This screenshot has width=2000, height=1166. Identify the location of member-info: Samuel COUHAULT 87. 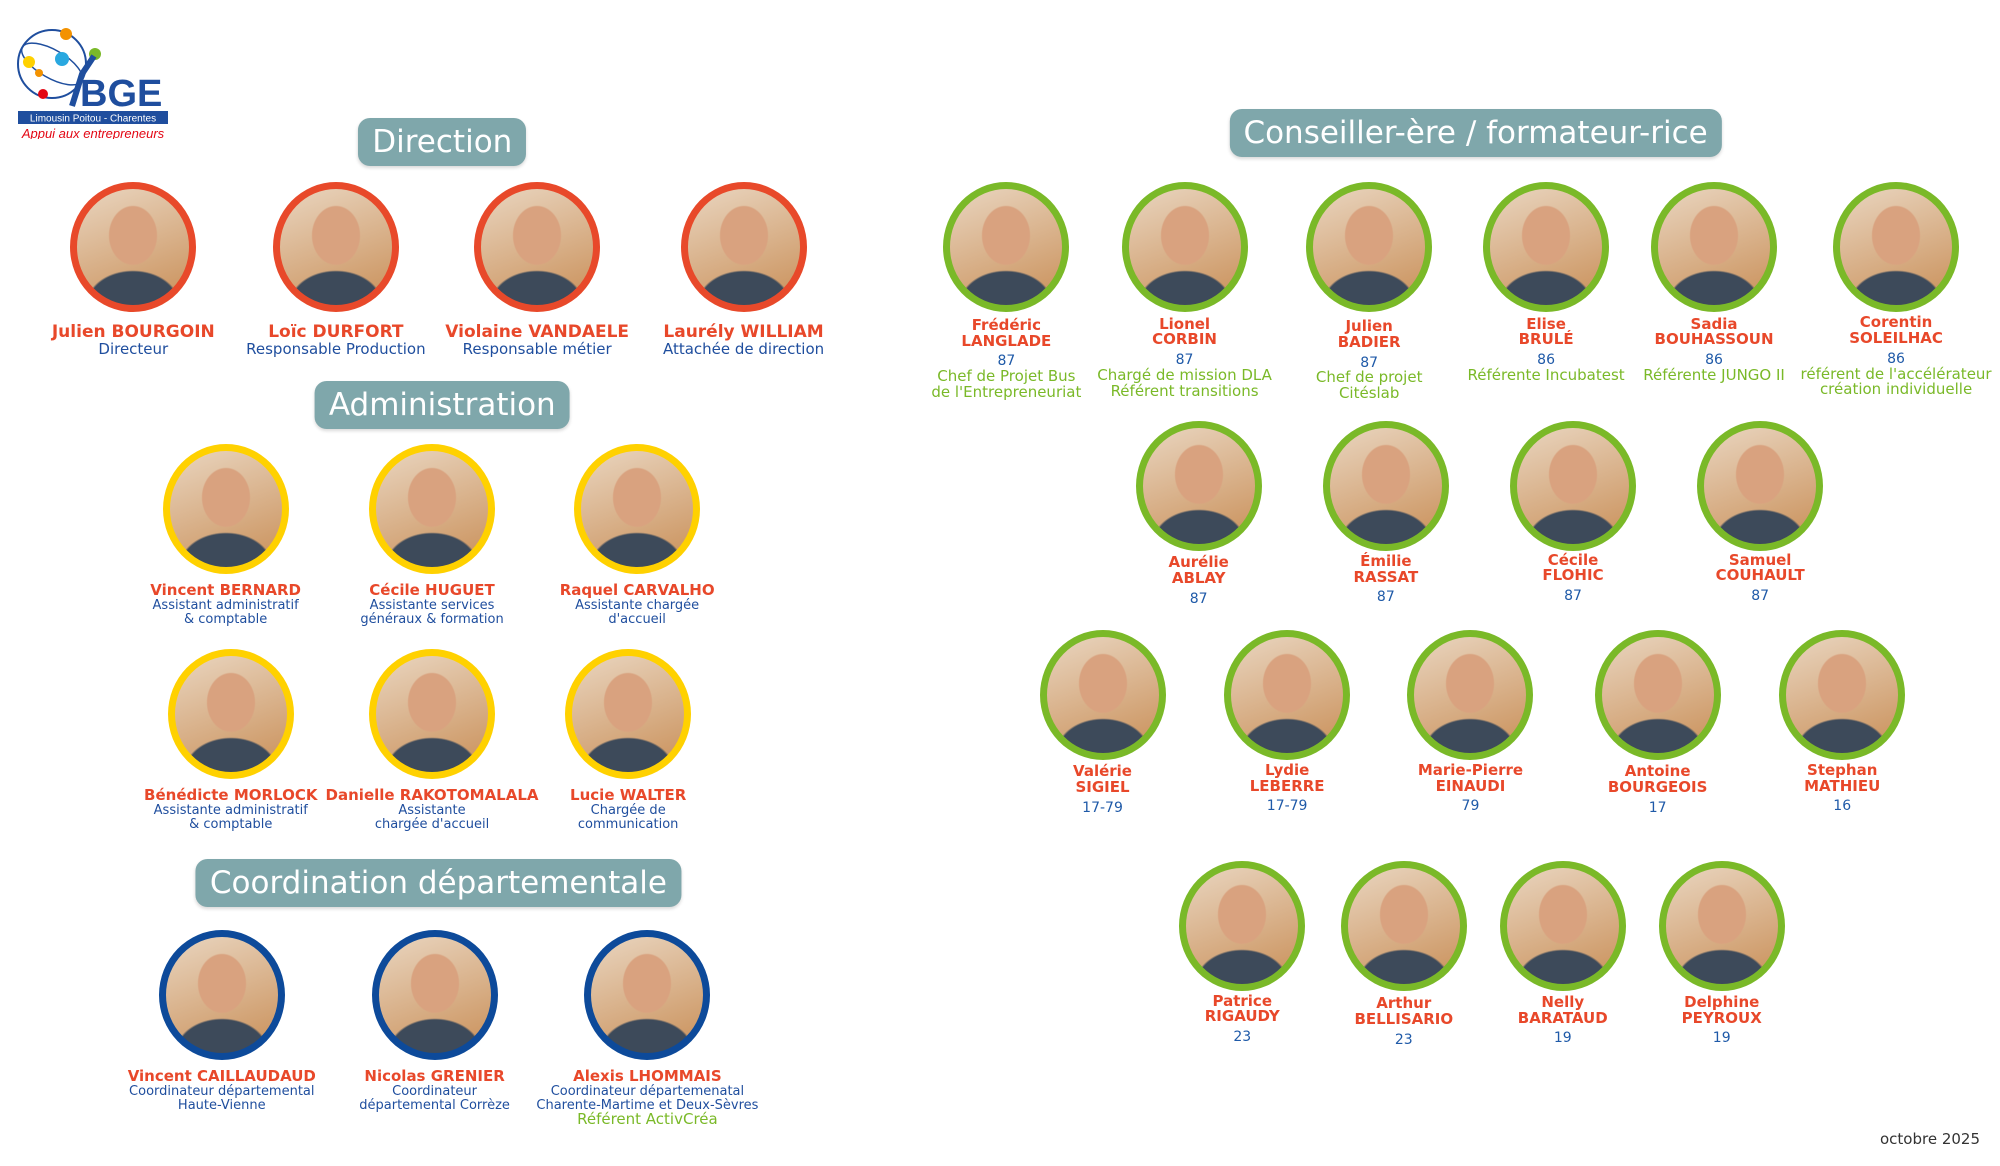
(1760, 578).